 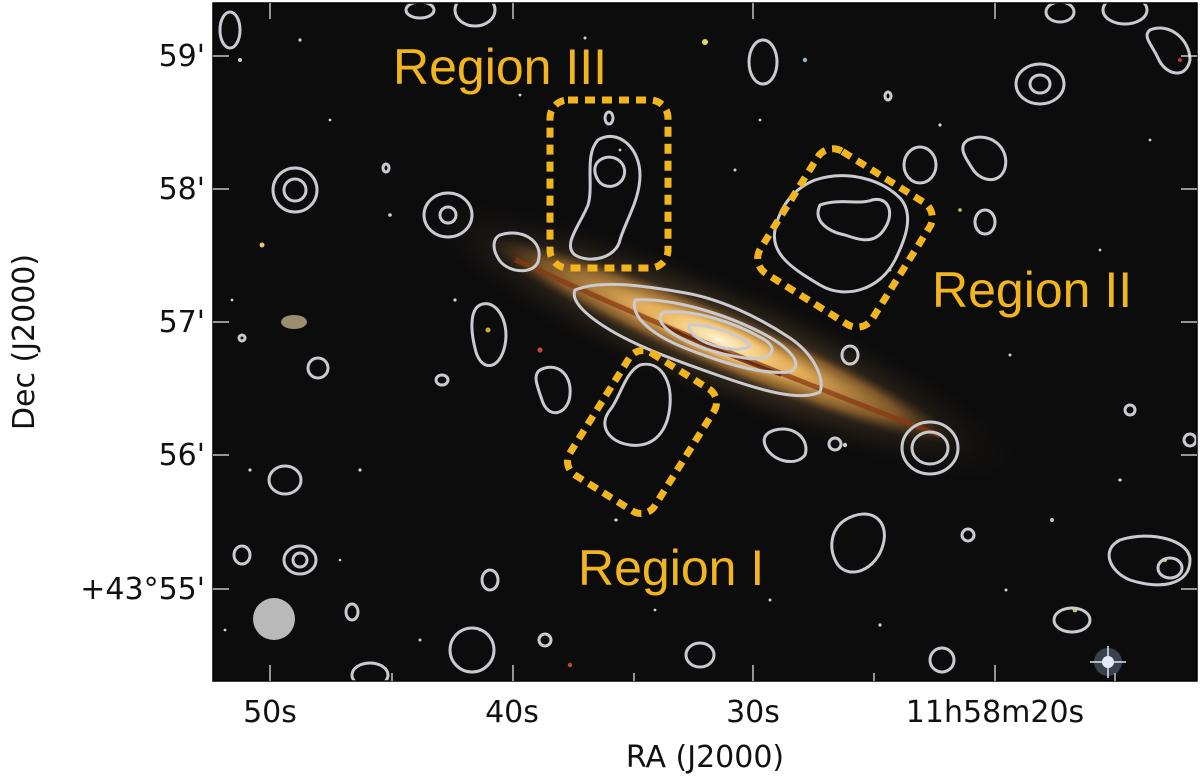 I want to click on x-axis-title: RA (J2000), so click(x=705, y=757).